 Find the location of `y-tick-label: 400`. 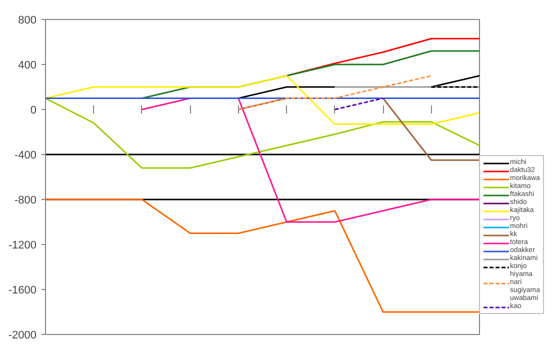

y-tick-label: 400 is located at coordinates (27, 66).